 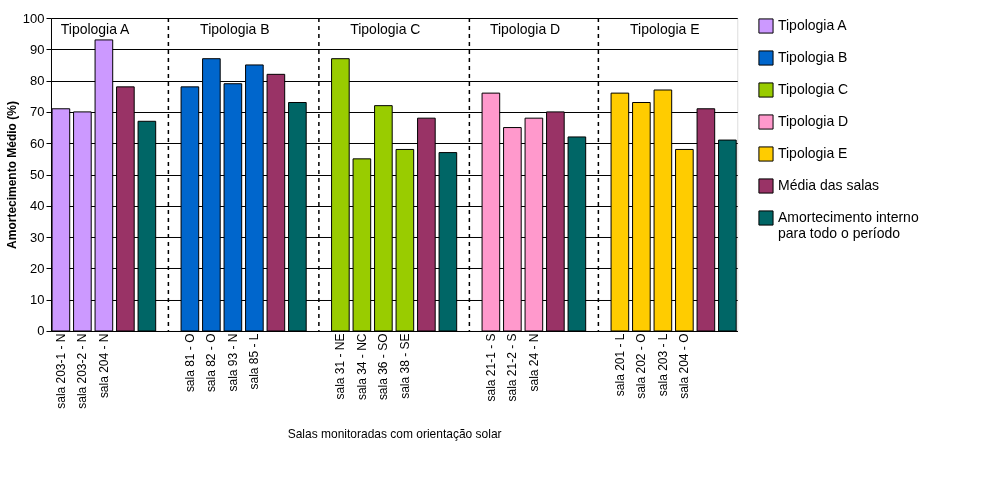 What do you see at coordinates (684, 366) in the screenshot?
I see `x-tick-label: sala 204 - O` at bounding box center [684, 366].